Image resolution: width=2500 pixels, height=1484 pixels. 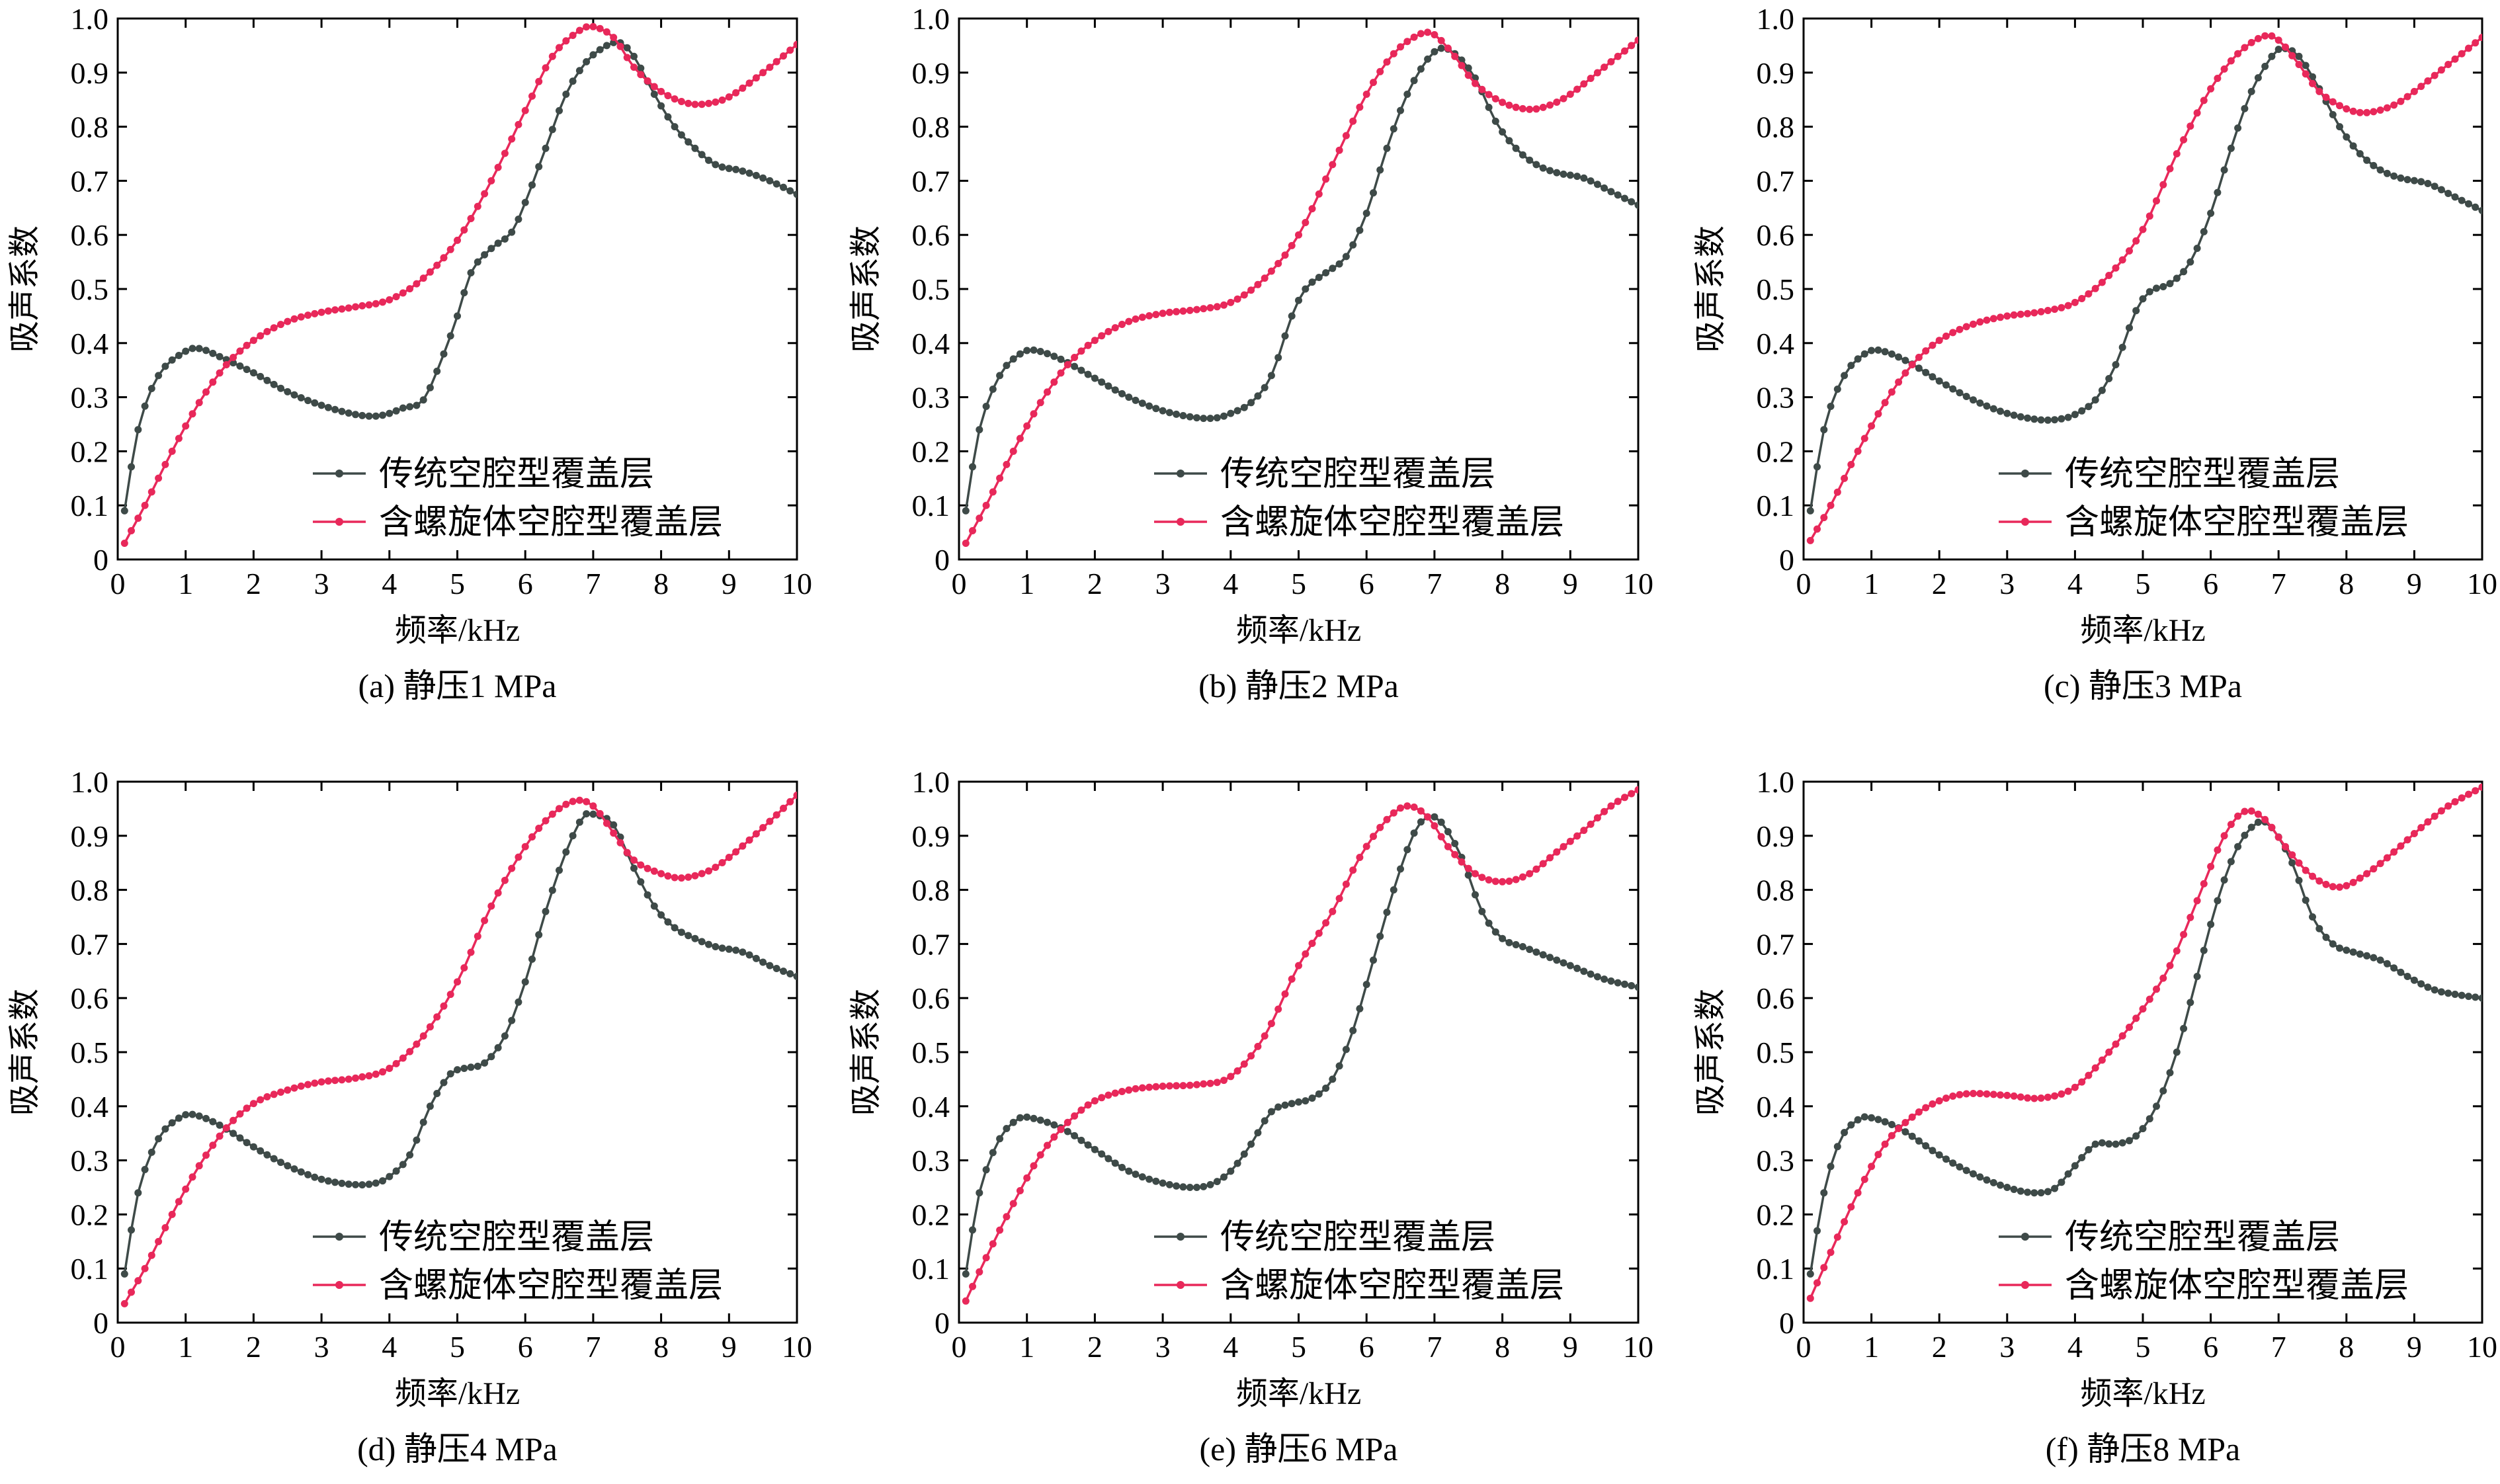 What do you see at coordinates (90, 289) in the screenshot?
I see `y-tick-label: 0.5` at bounding box center [90, 289].